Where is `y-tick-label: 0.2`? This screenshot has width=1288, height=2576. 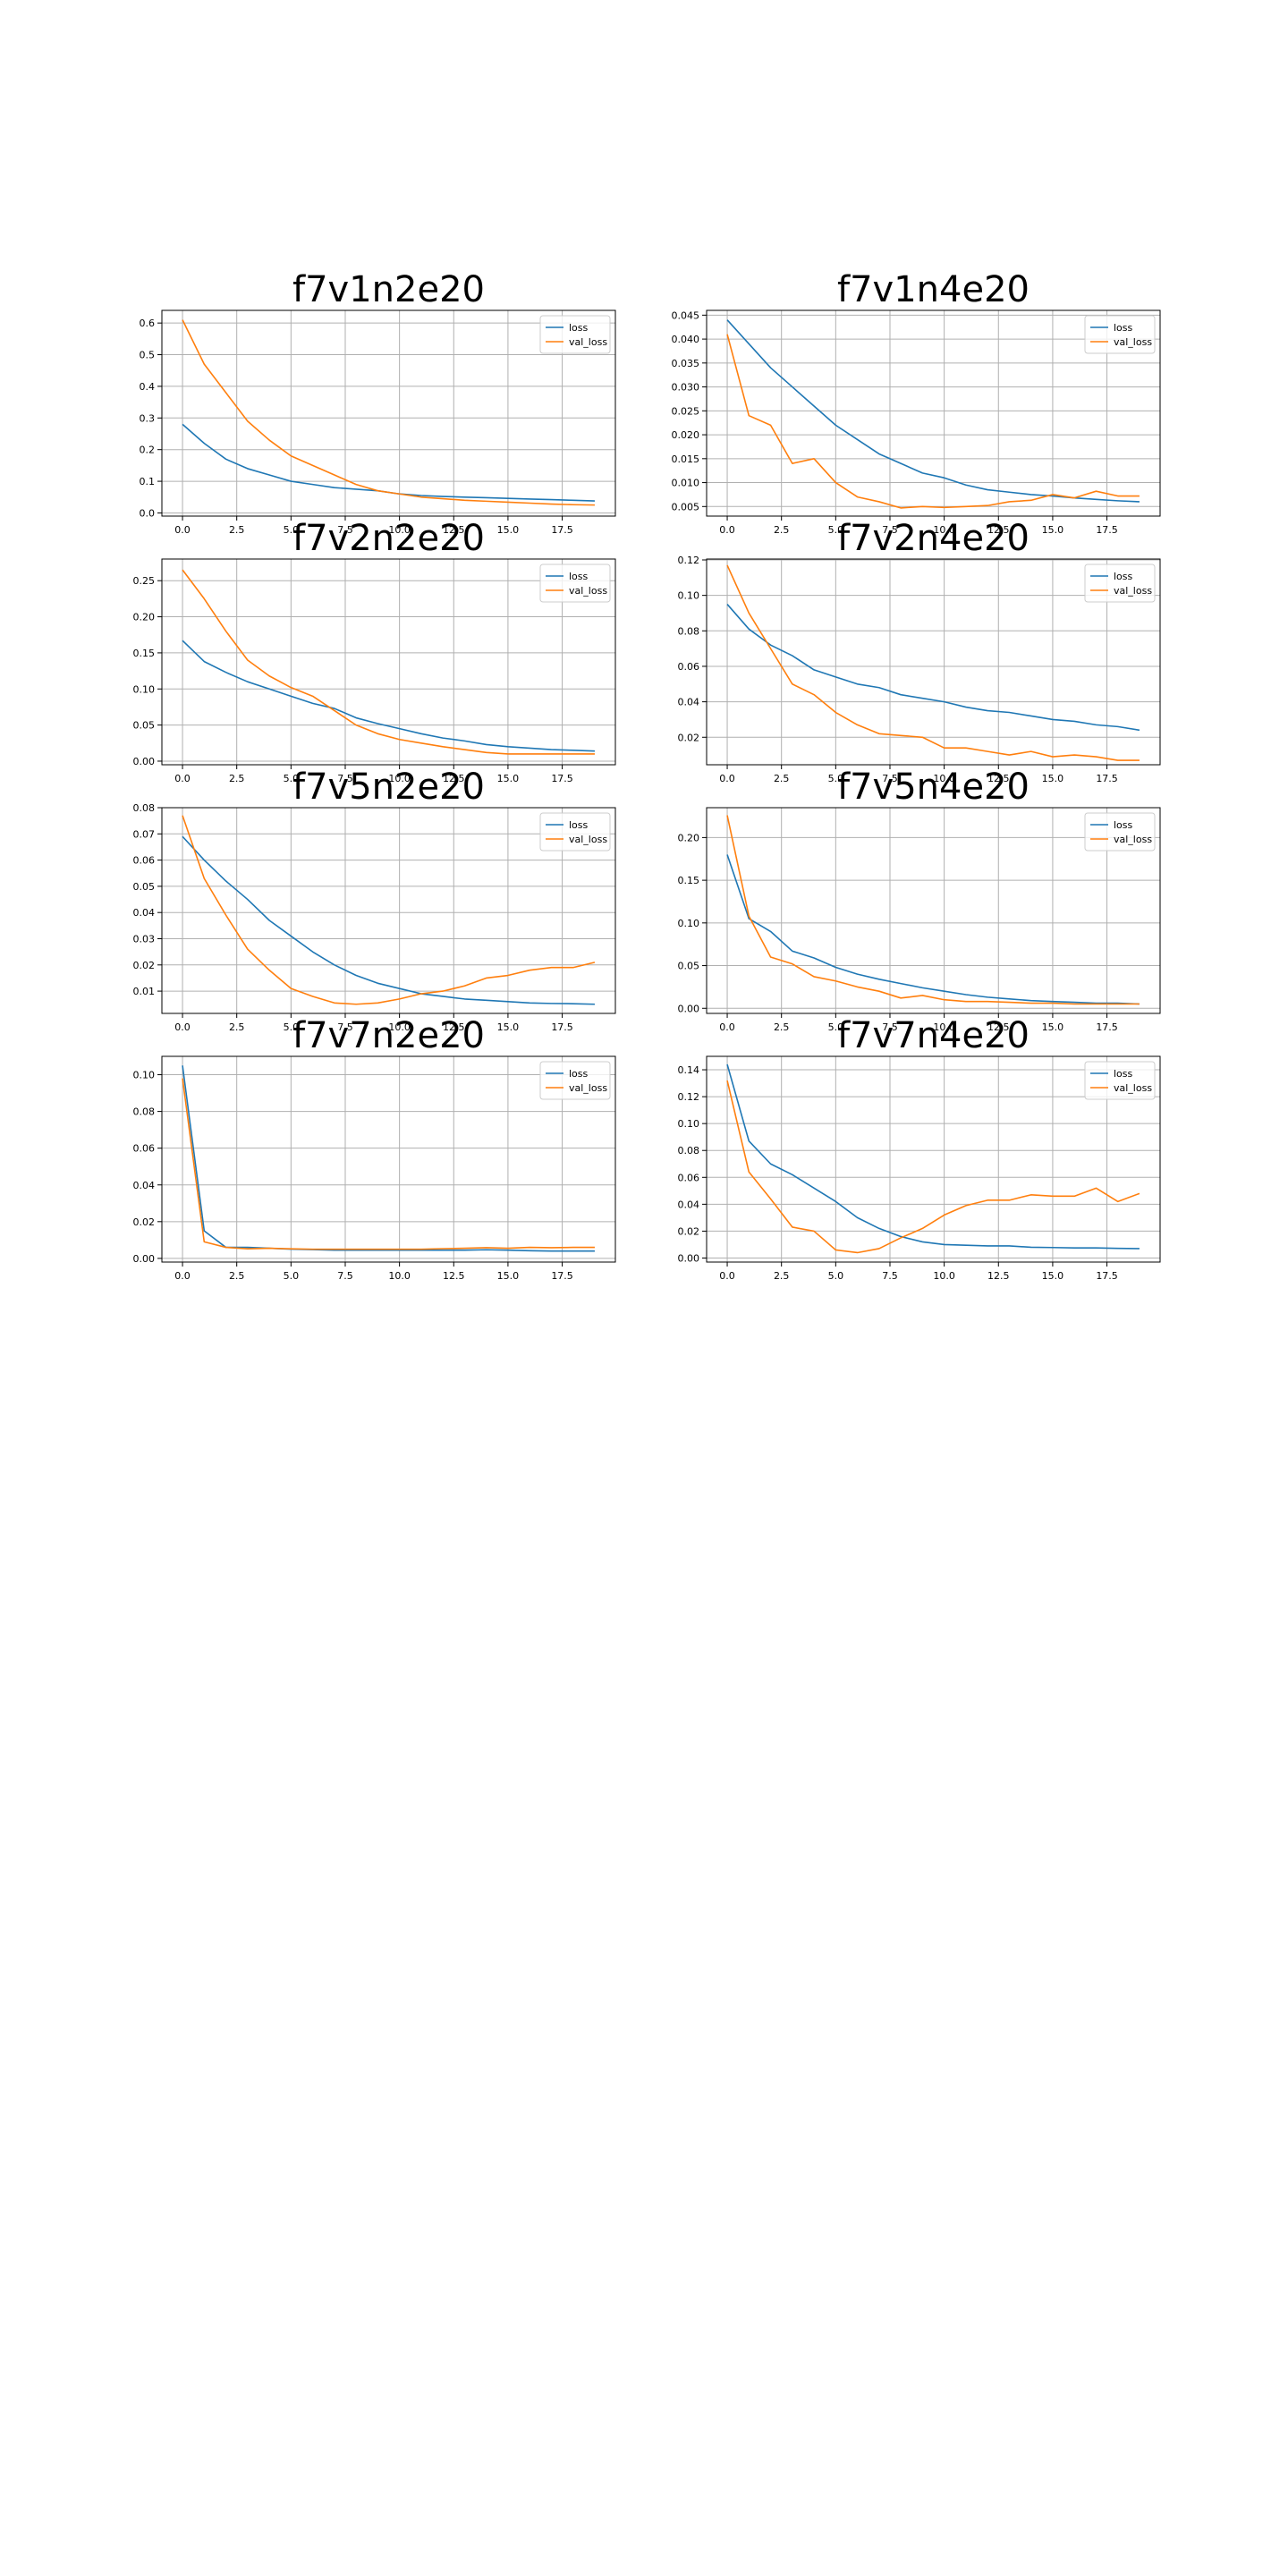 y-tick-label: 0.2 is located at coordinates (148, 450).